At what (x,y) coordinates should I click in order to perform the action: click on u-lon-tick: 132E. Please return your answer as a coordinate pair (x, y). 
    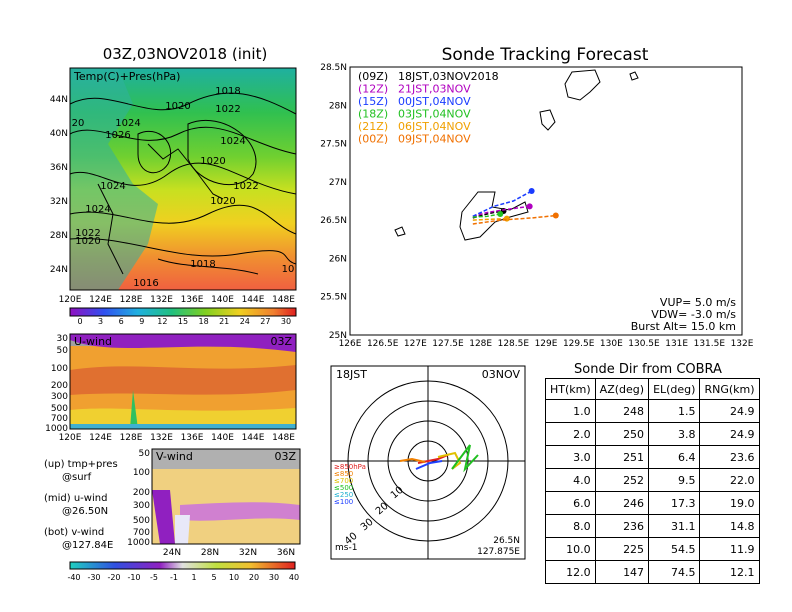
    Looking at the image, I should click on (161, 438).